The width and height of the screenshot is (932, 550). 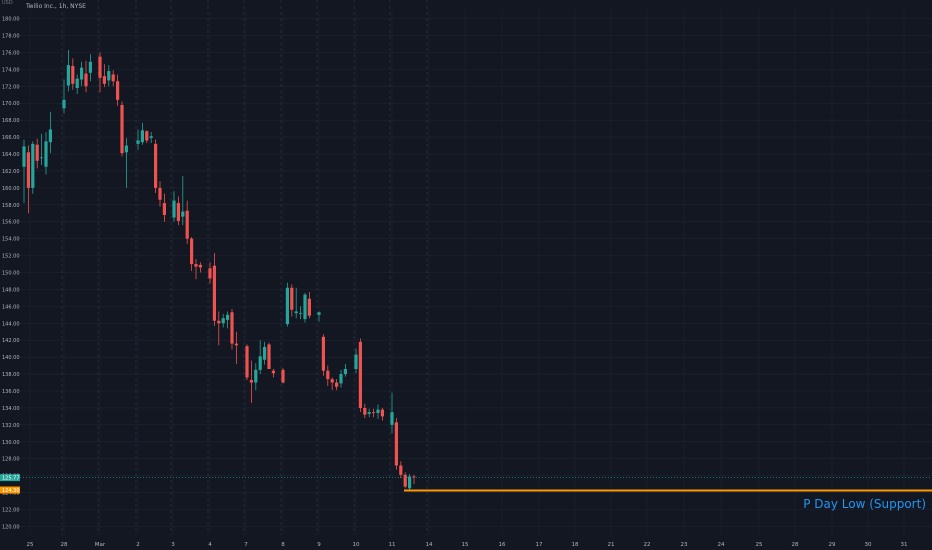 What do you see at coordinates (138, 545) in the screenshot?
I see `x-tick-label: 2` at bounding box center [138, 545].